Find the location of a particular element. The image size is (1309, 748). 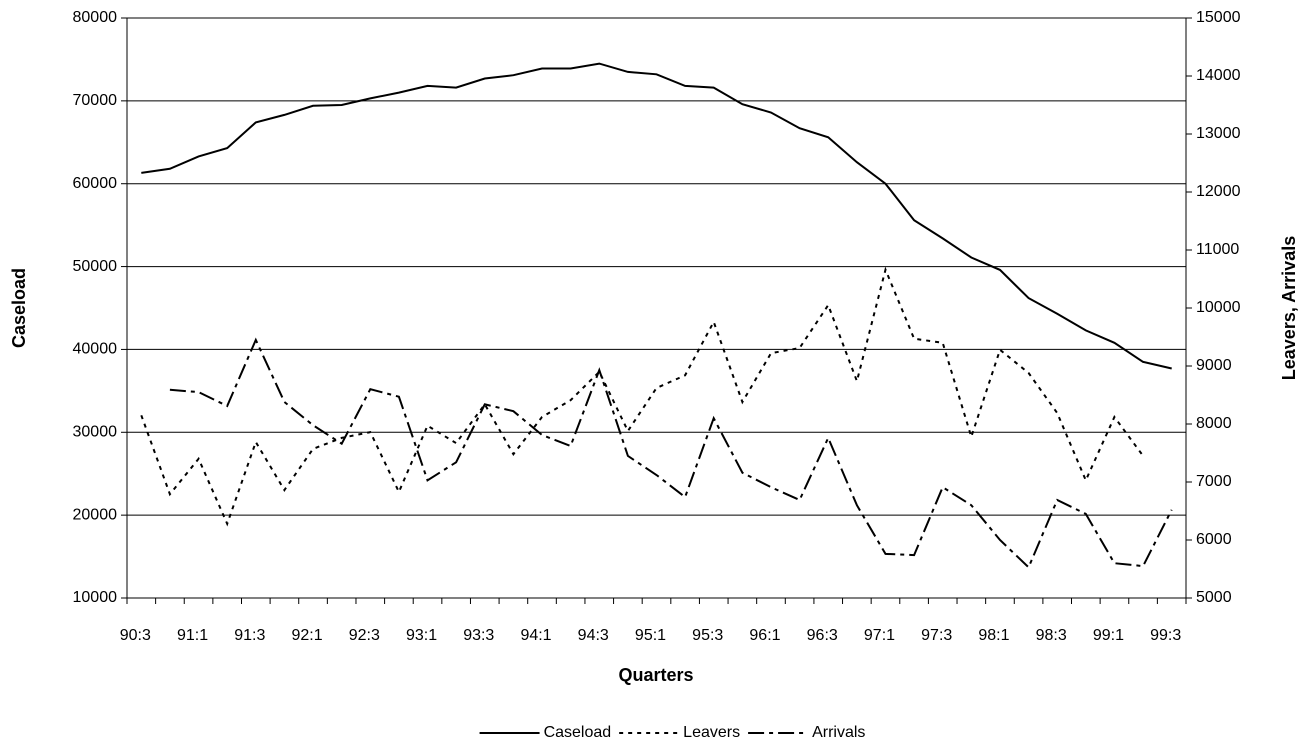

x-tick-label: 95:3 is located at coordinates (707, 635).